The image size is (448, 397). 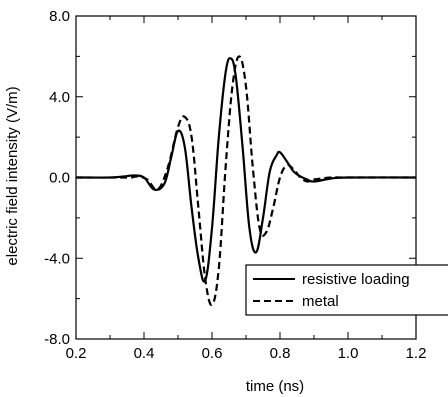 I want to click on y-tick-label: -4.0, so click(x=57, y=258).